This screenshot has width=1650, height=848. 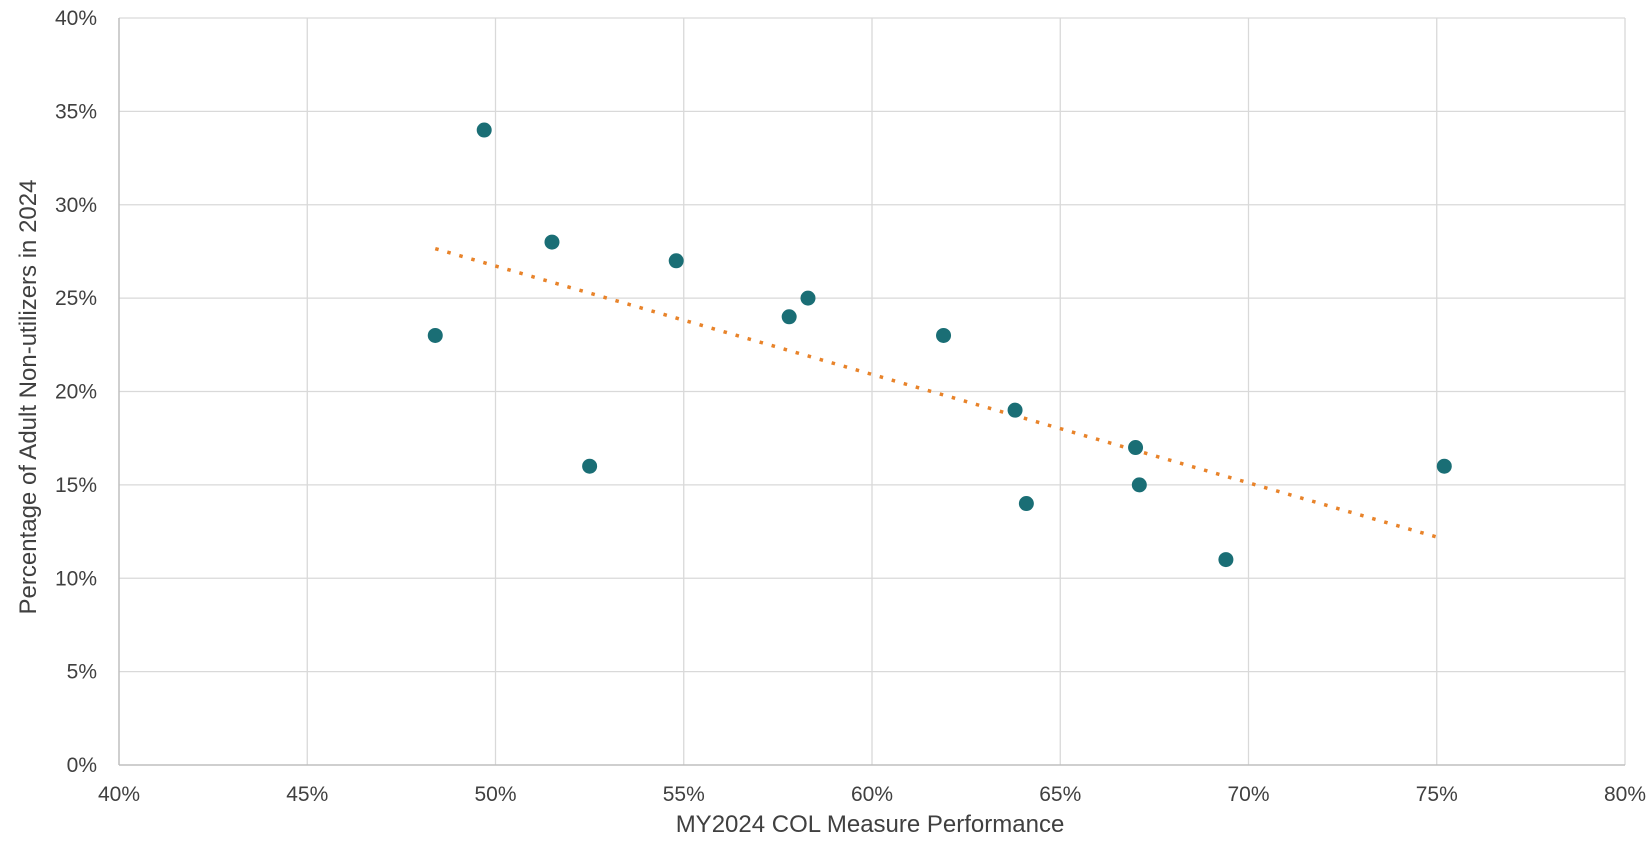 What do you see at coordinates (119, 794) in the screenshot?
I see `x-tick-label: 40%` at bounding box center [119, 794].